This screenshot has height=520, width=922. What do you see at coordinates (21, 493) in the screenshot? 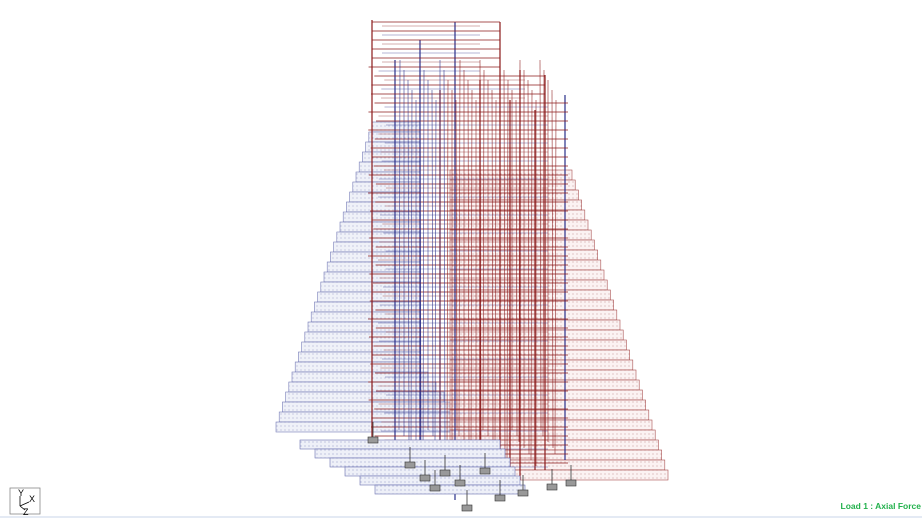
I see `triad-y-label: Y` at bounding box center [21, 493].